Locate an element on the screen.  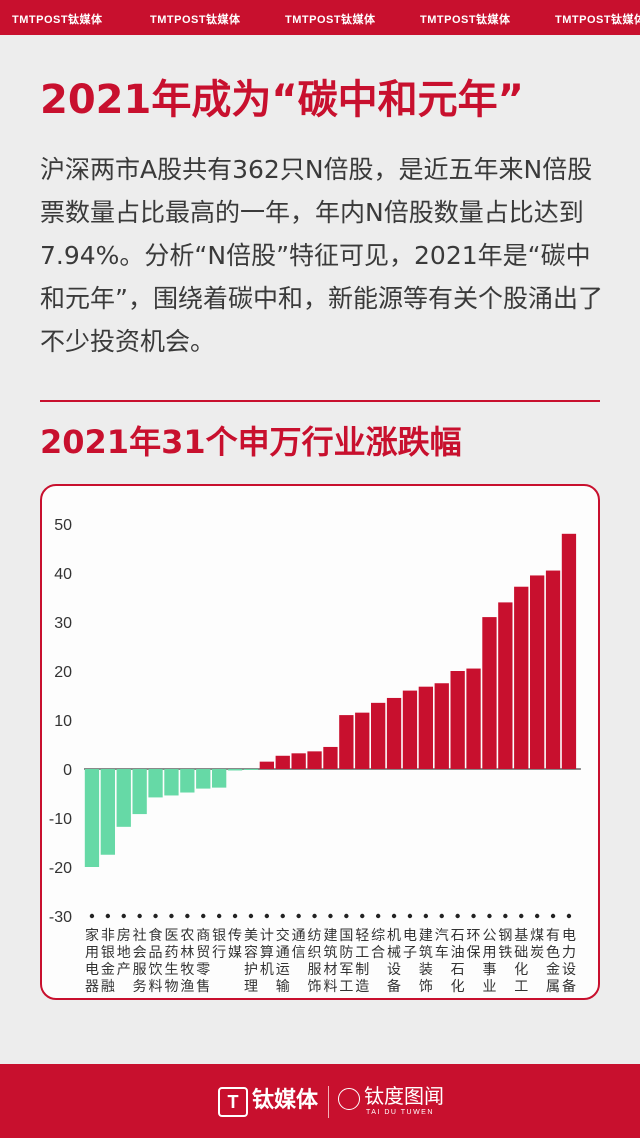
y-tick-label: -20 is located at coordinates (60, 868).